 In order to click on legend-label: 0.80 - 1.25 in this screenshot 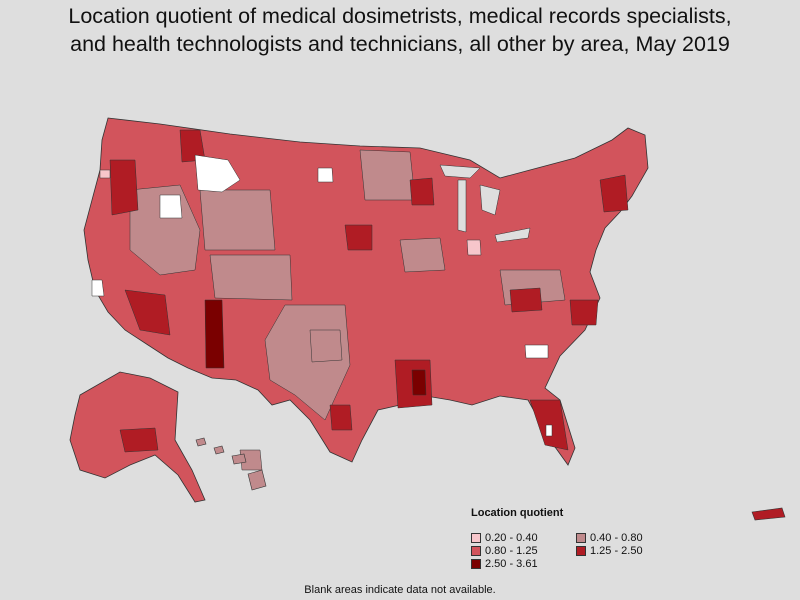, I will do `click(511, 551)`.